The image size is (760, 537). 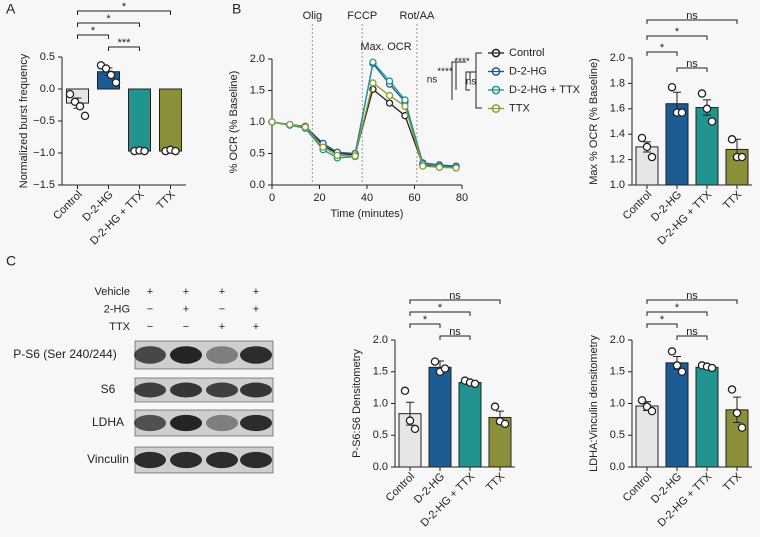 I want to click on condition-label: Vehicle, so click(x=112, y=292).